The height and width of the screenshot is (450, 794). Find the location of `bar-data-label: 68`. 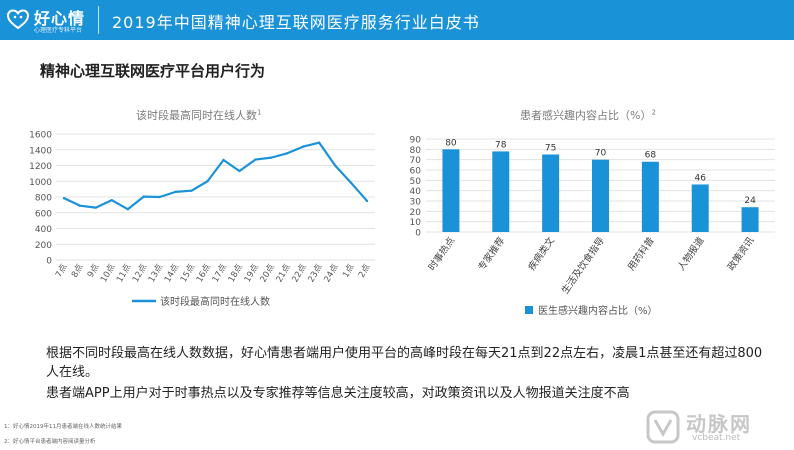

bar-data-label: 68 is located at coordinates (651, 156).